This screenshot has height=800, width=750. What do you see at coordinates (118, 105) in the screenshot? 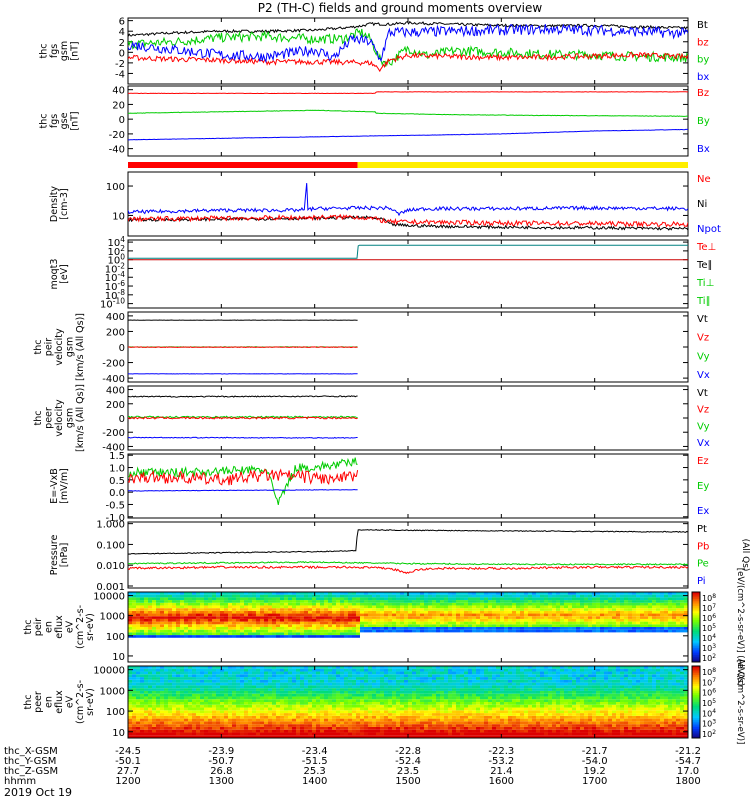
I see `y-tick-label: 20` at bounding box center [118, 105].